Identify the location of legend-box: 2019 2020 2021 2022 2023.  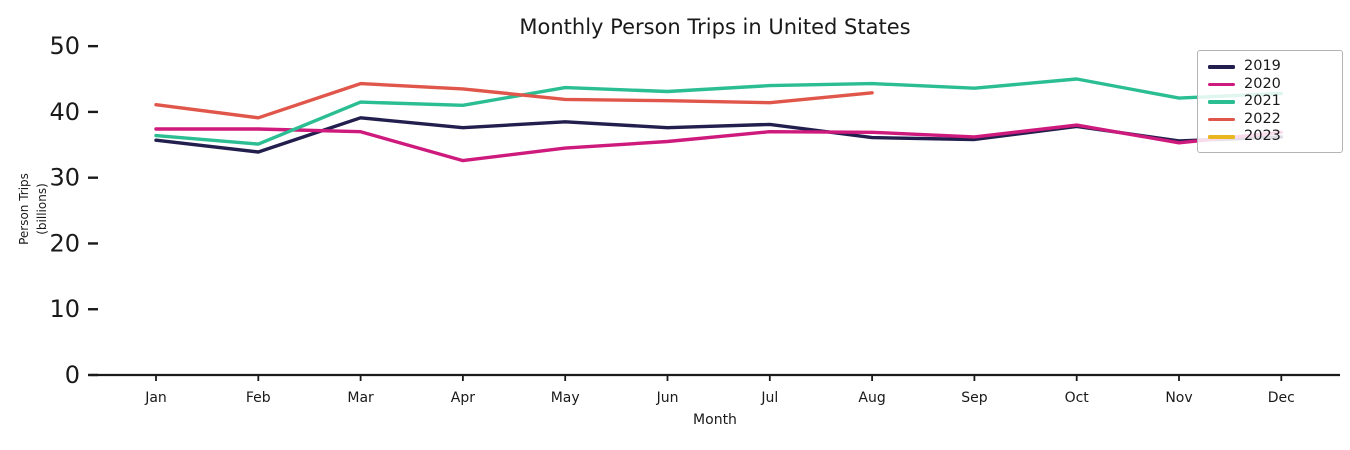
(1270, 101).